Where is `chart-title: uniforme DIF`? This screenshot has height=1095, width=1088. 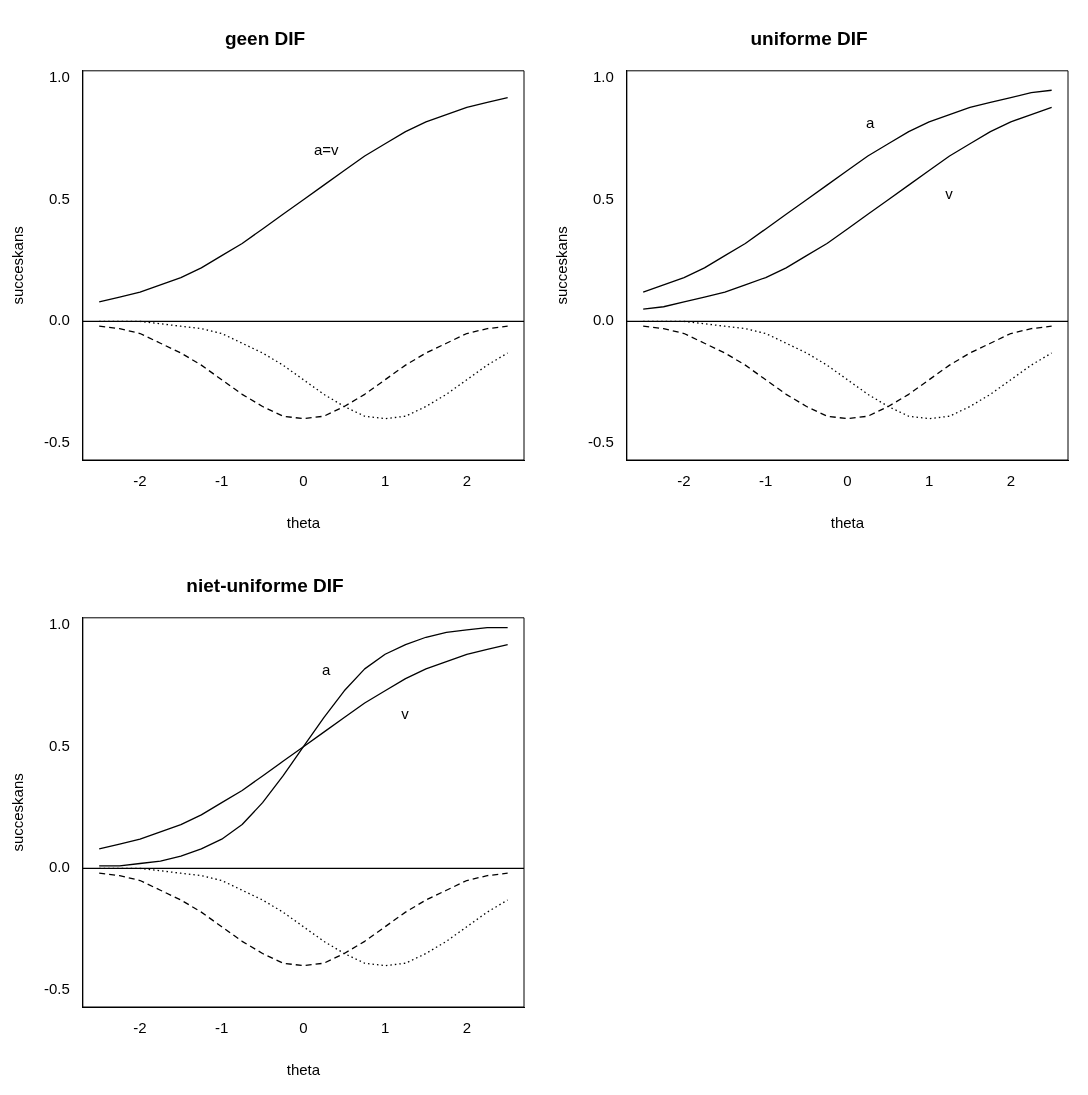
chart-title: uniforme DIF is located at coordinates (809, 38).